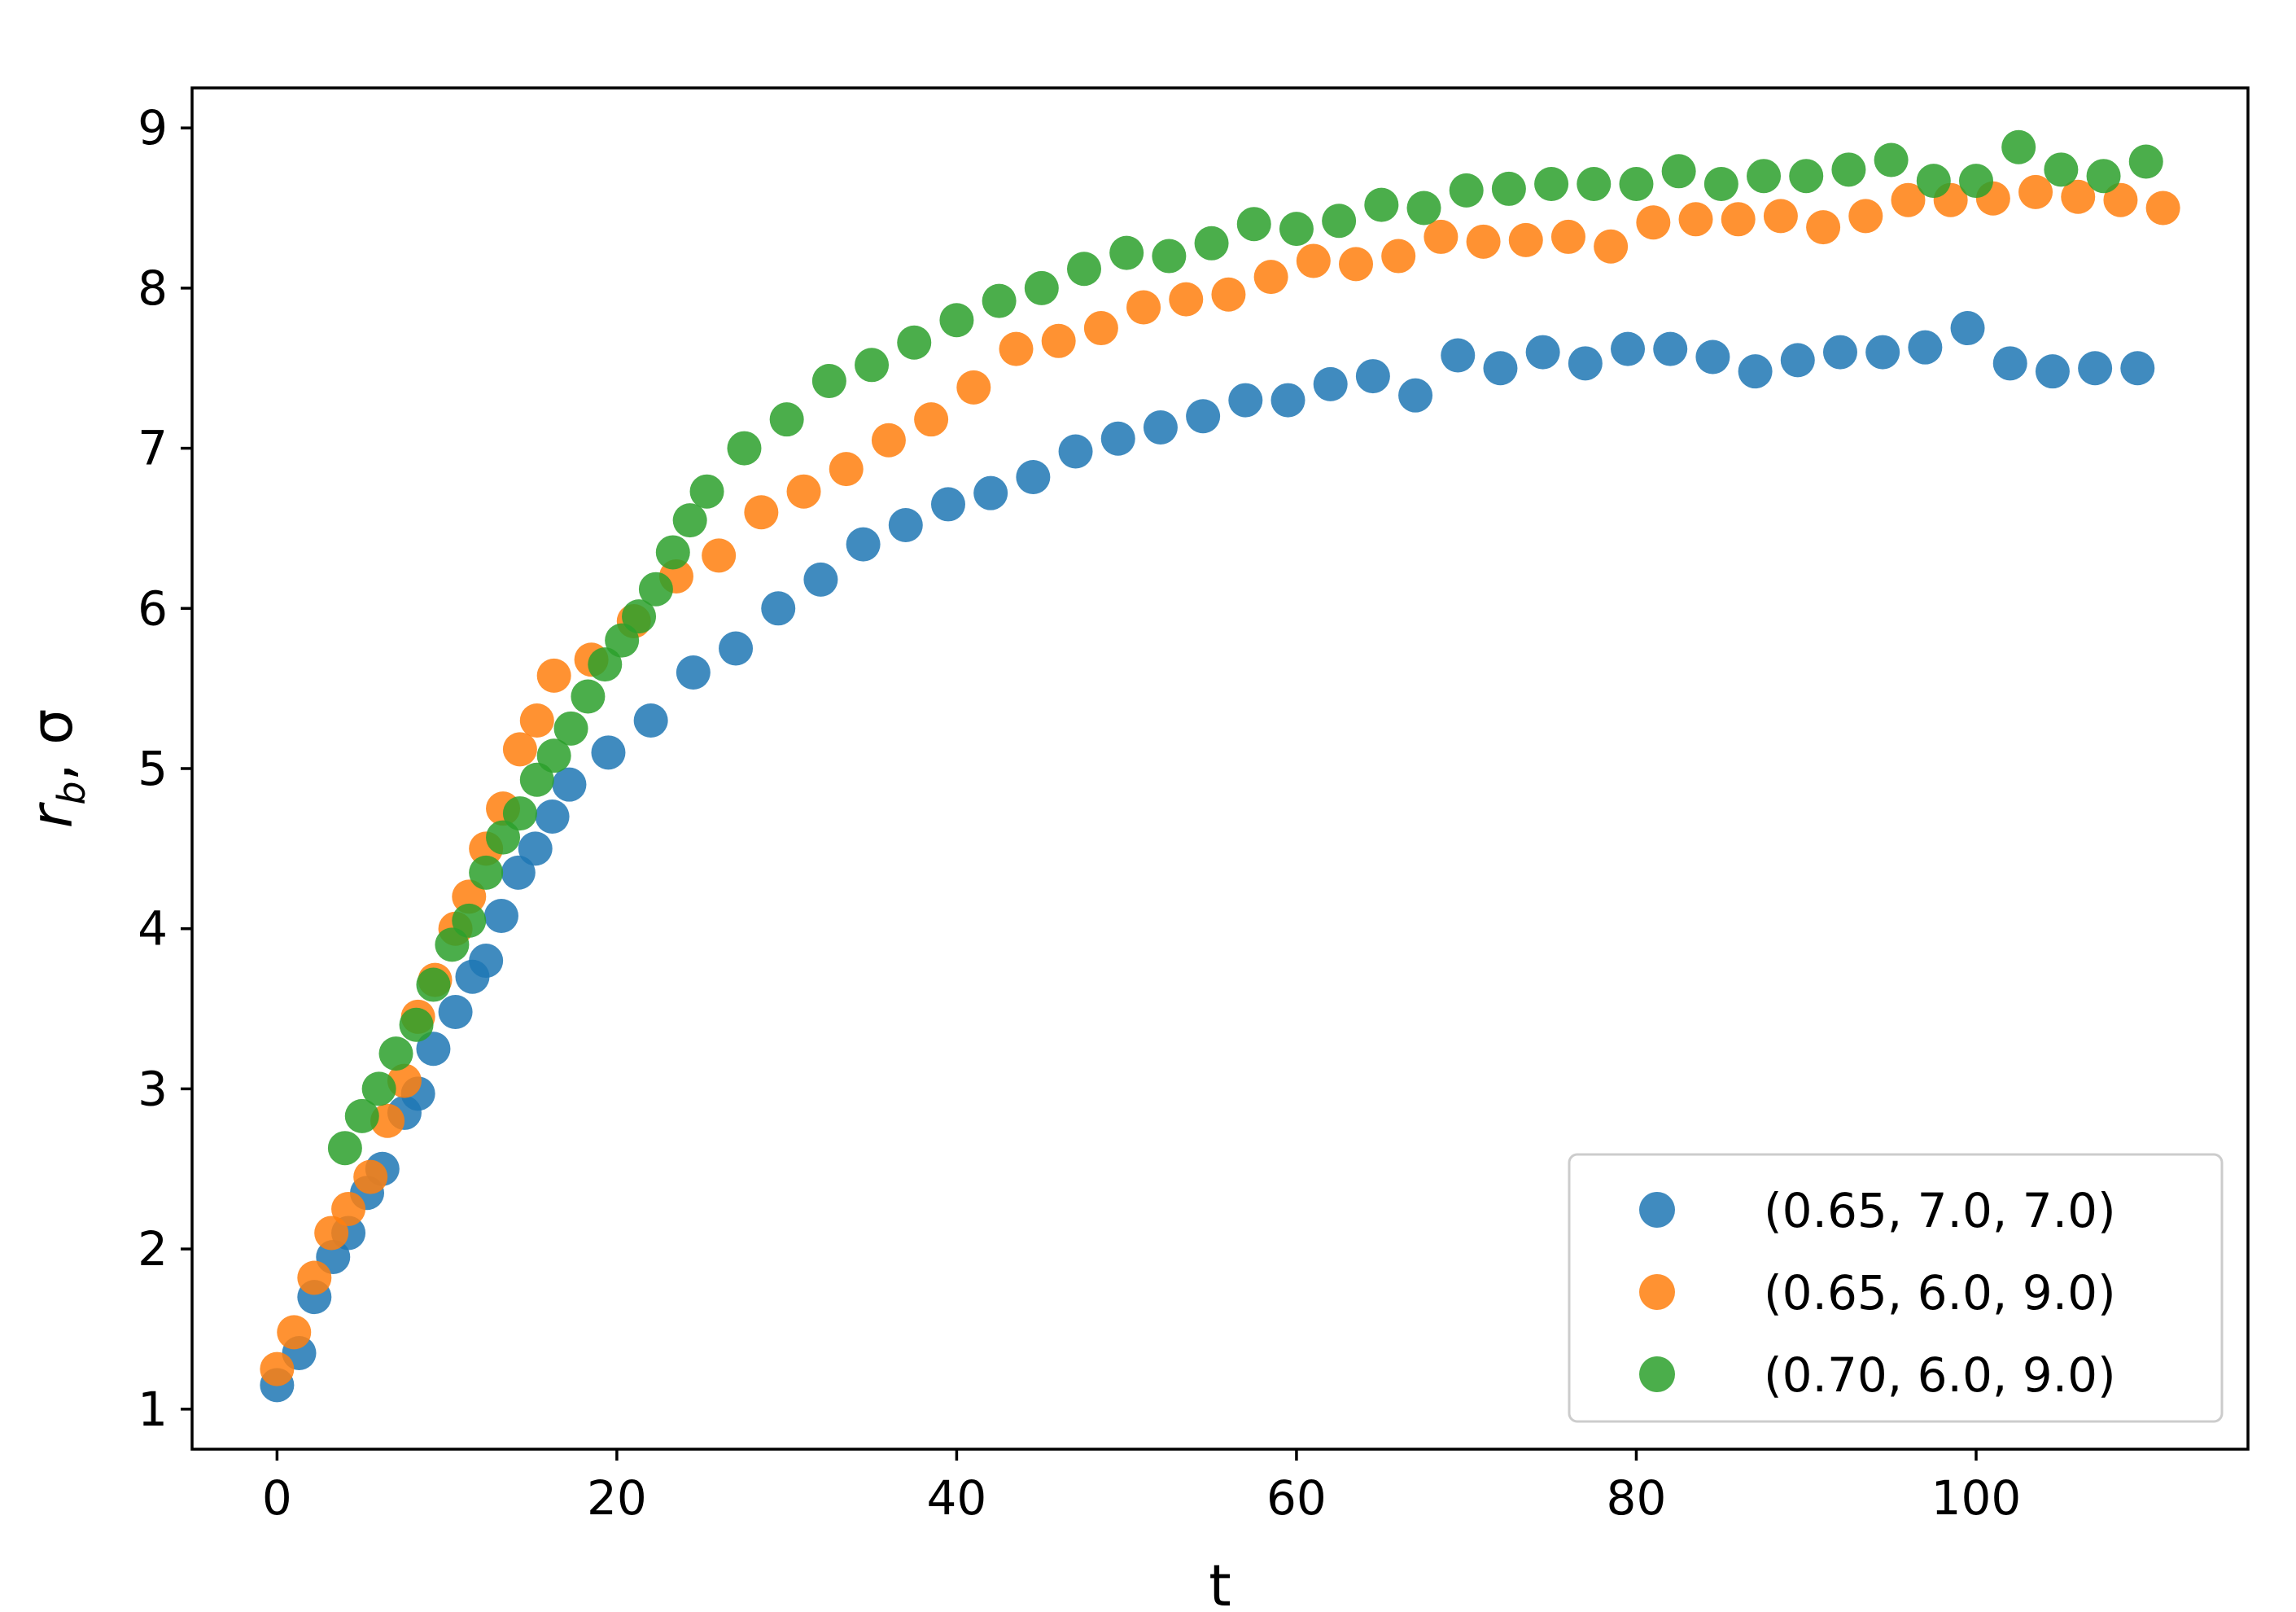  I want to click on y-tick-label: 9, so click(153, 128).